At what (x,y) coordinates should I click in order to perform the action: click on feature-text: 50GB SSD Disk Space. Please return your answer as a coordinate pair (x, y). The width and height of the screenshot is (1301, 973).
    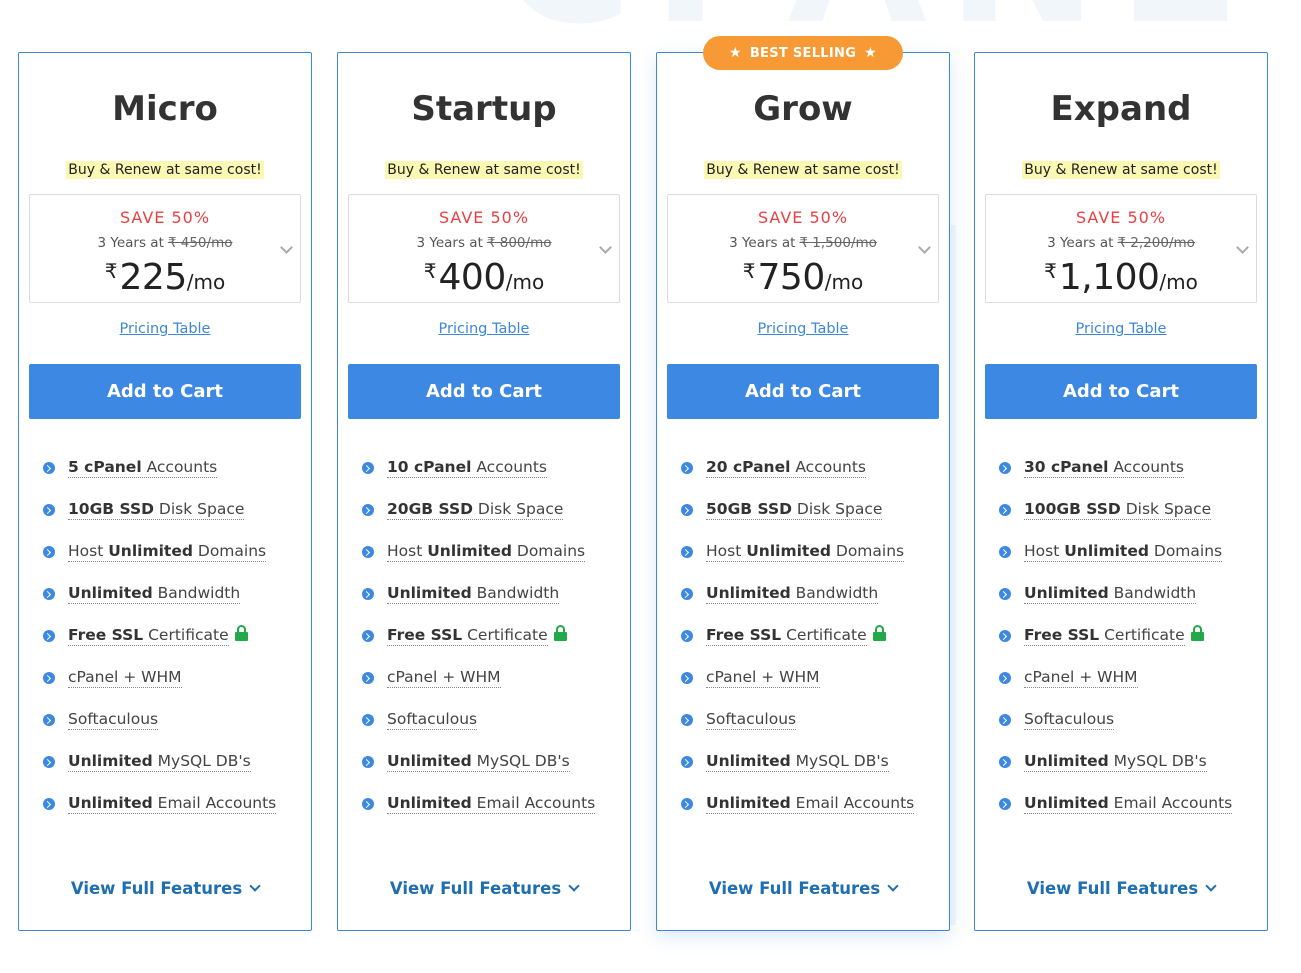
    Looking at the image, I should click on (794, 510).